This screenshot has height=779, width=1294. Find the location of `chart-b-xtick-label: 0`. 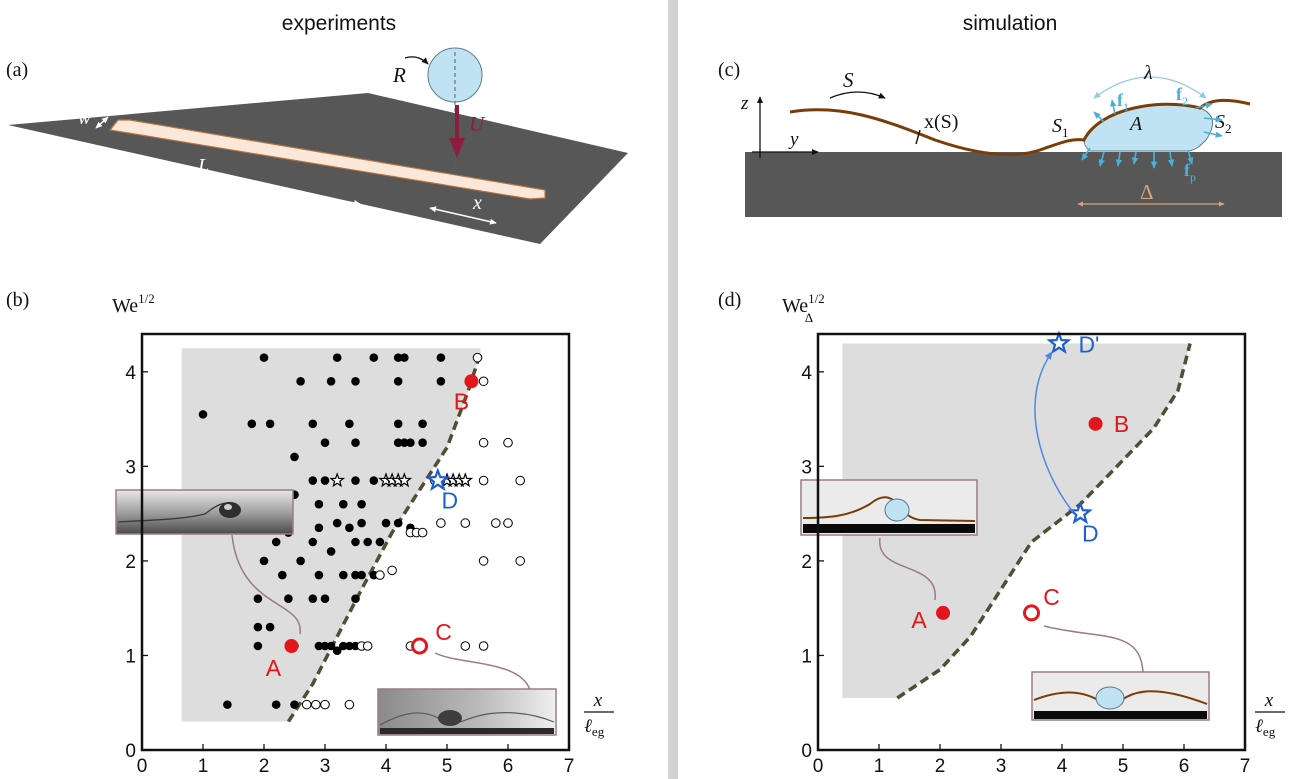

chart-b-xtick-label: 0 is located at coordinates (142, 766).